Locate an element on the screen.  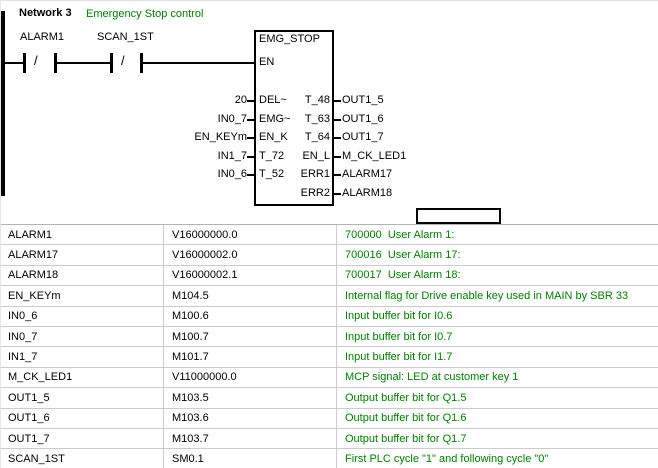
block-pin-left: T_72 is located at coordinates (272, 156).